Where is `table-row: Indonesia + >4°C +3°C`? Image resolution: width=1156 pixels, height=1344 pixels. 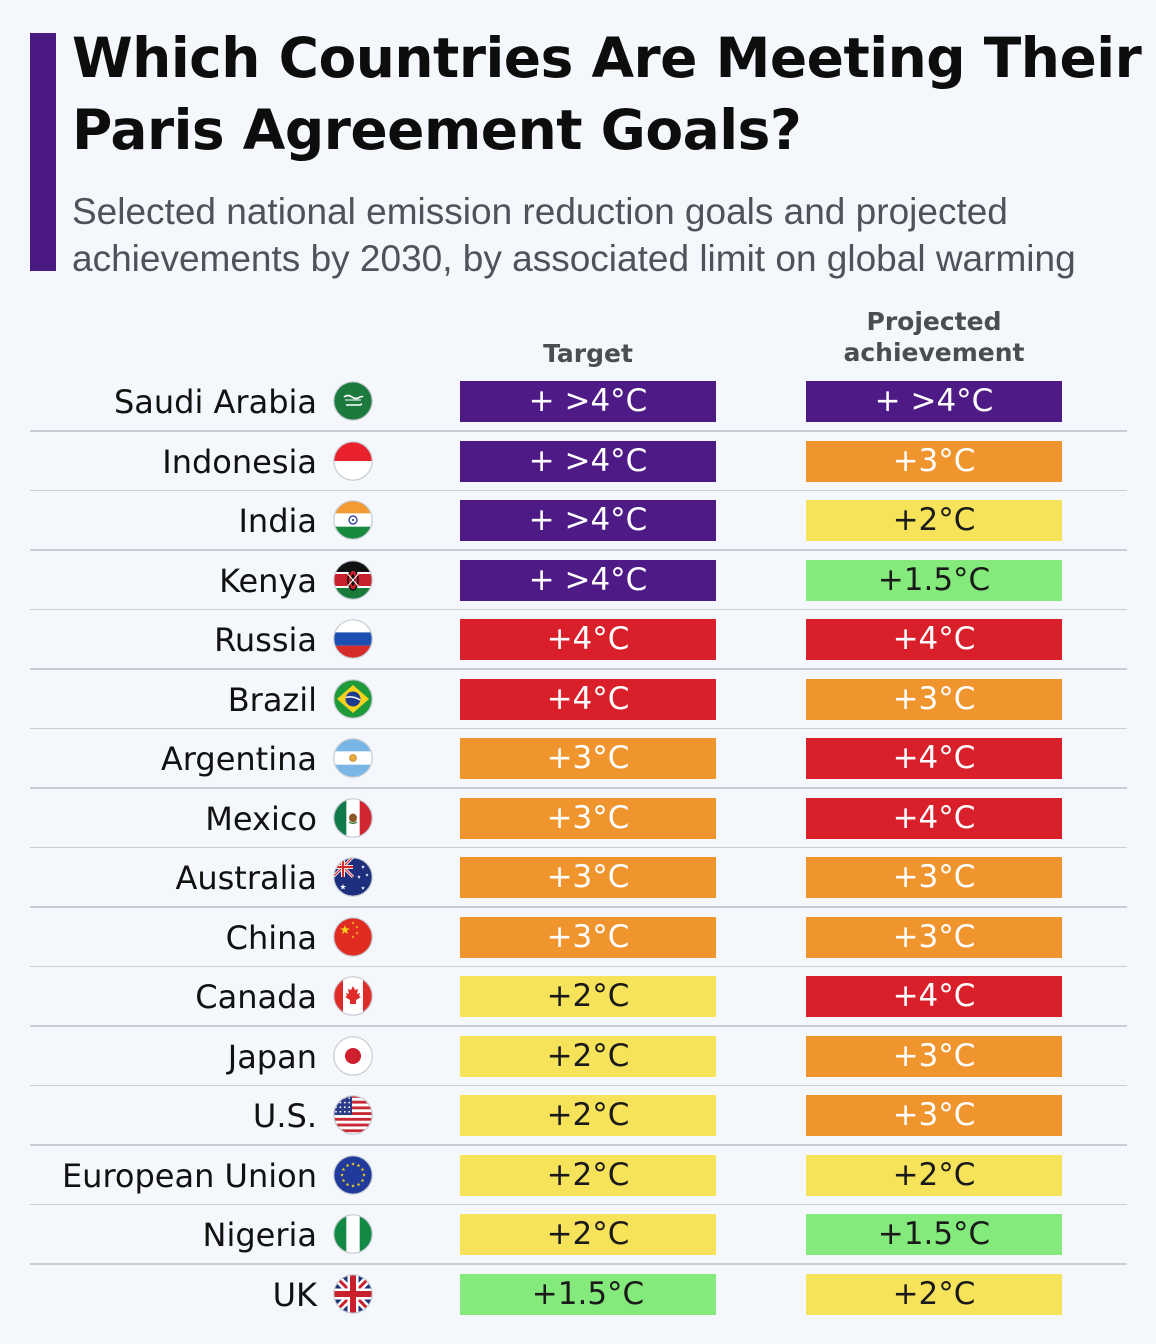 table-row: Indonesia + >4°C +3°C is located at coordinates (578, 461).